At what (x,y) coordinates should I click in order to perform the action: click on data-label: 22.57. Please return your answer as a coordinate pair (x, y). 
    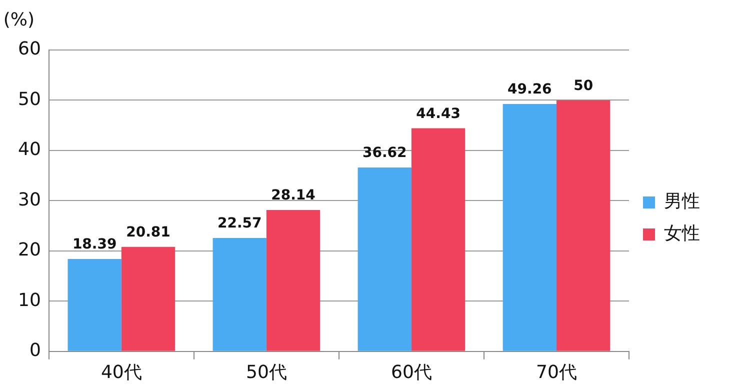
    Looking at the image, I should click on (239, 224).